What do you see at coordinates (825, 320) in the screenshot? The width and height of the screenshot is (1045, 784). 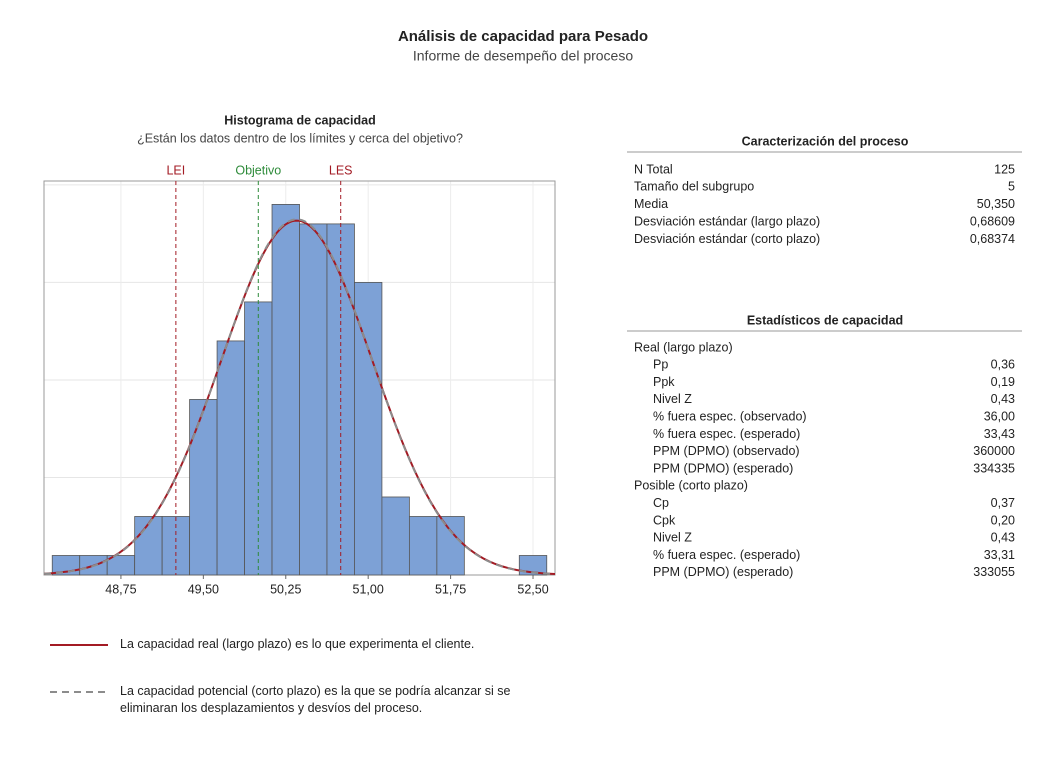 I see `table-title: Estadísticos de capacidad` at bounding box center [825, 320].